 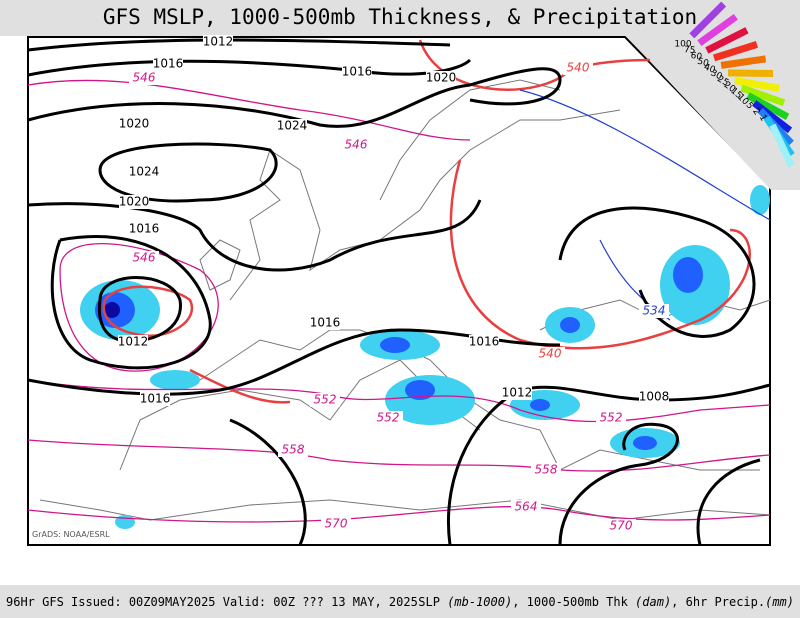 I want to click on legend-label: 75, so click(x=689, y=50).